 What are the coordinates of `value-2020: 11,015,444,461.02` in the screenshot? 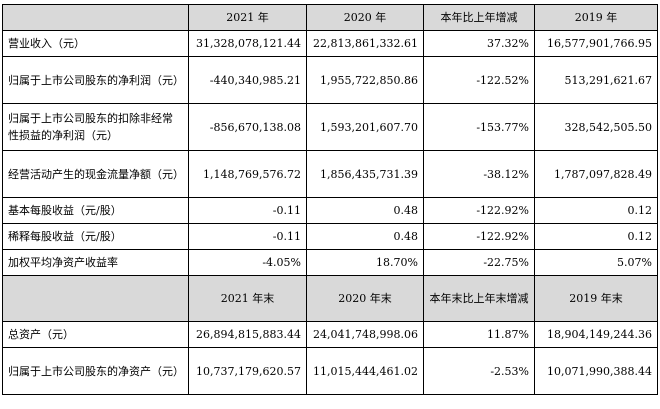 It's located at (365, 371).